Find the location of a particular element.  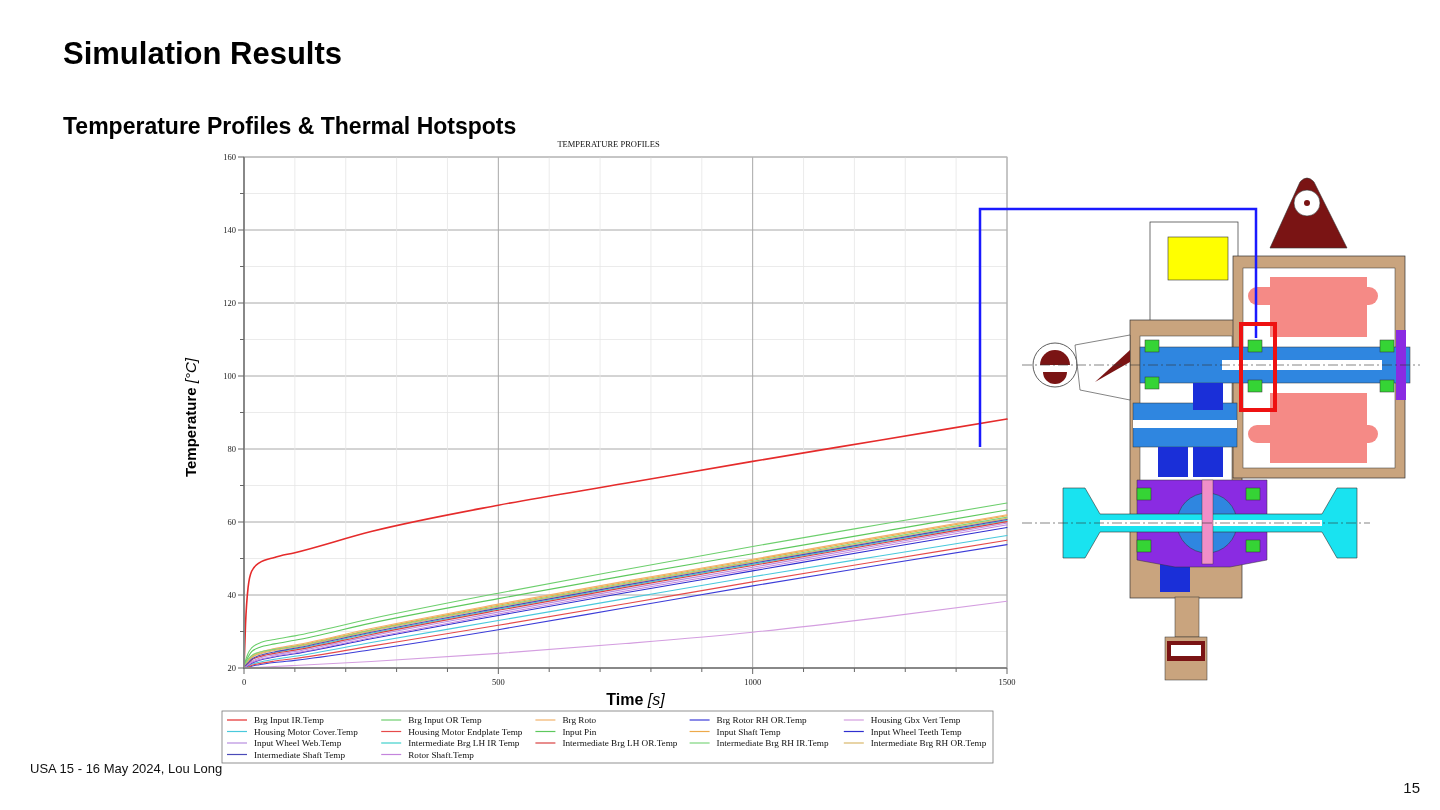

legend-label: Housing Motor Cover.Temp is located at coordinates (306, 731).